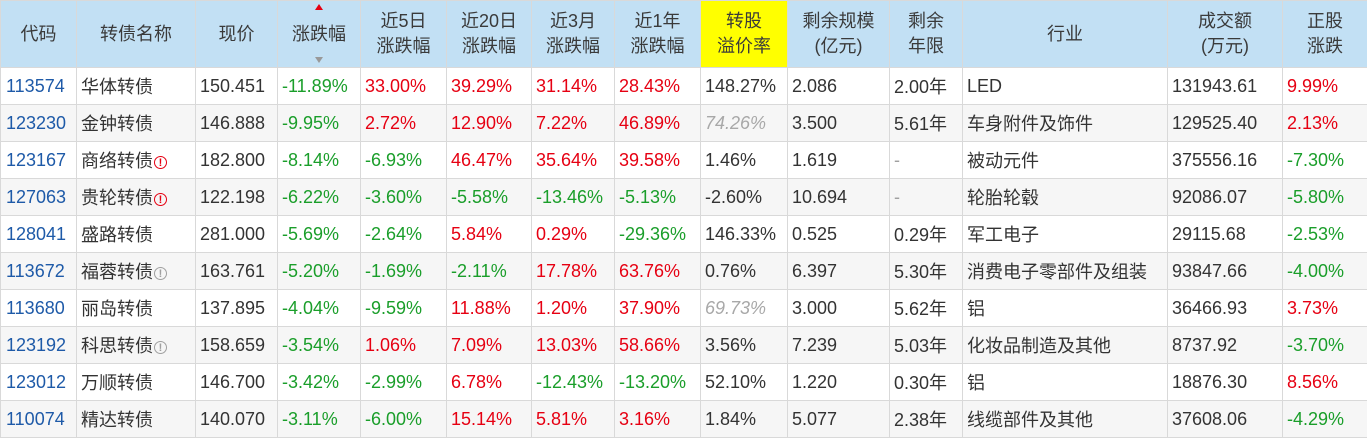 This screenshot has height=440, width=1367. I want to click on cell-code: 110074, so click(38, 419).